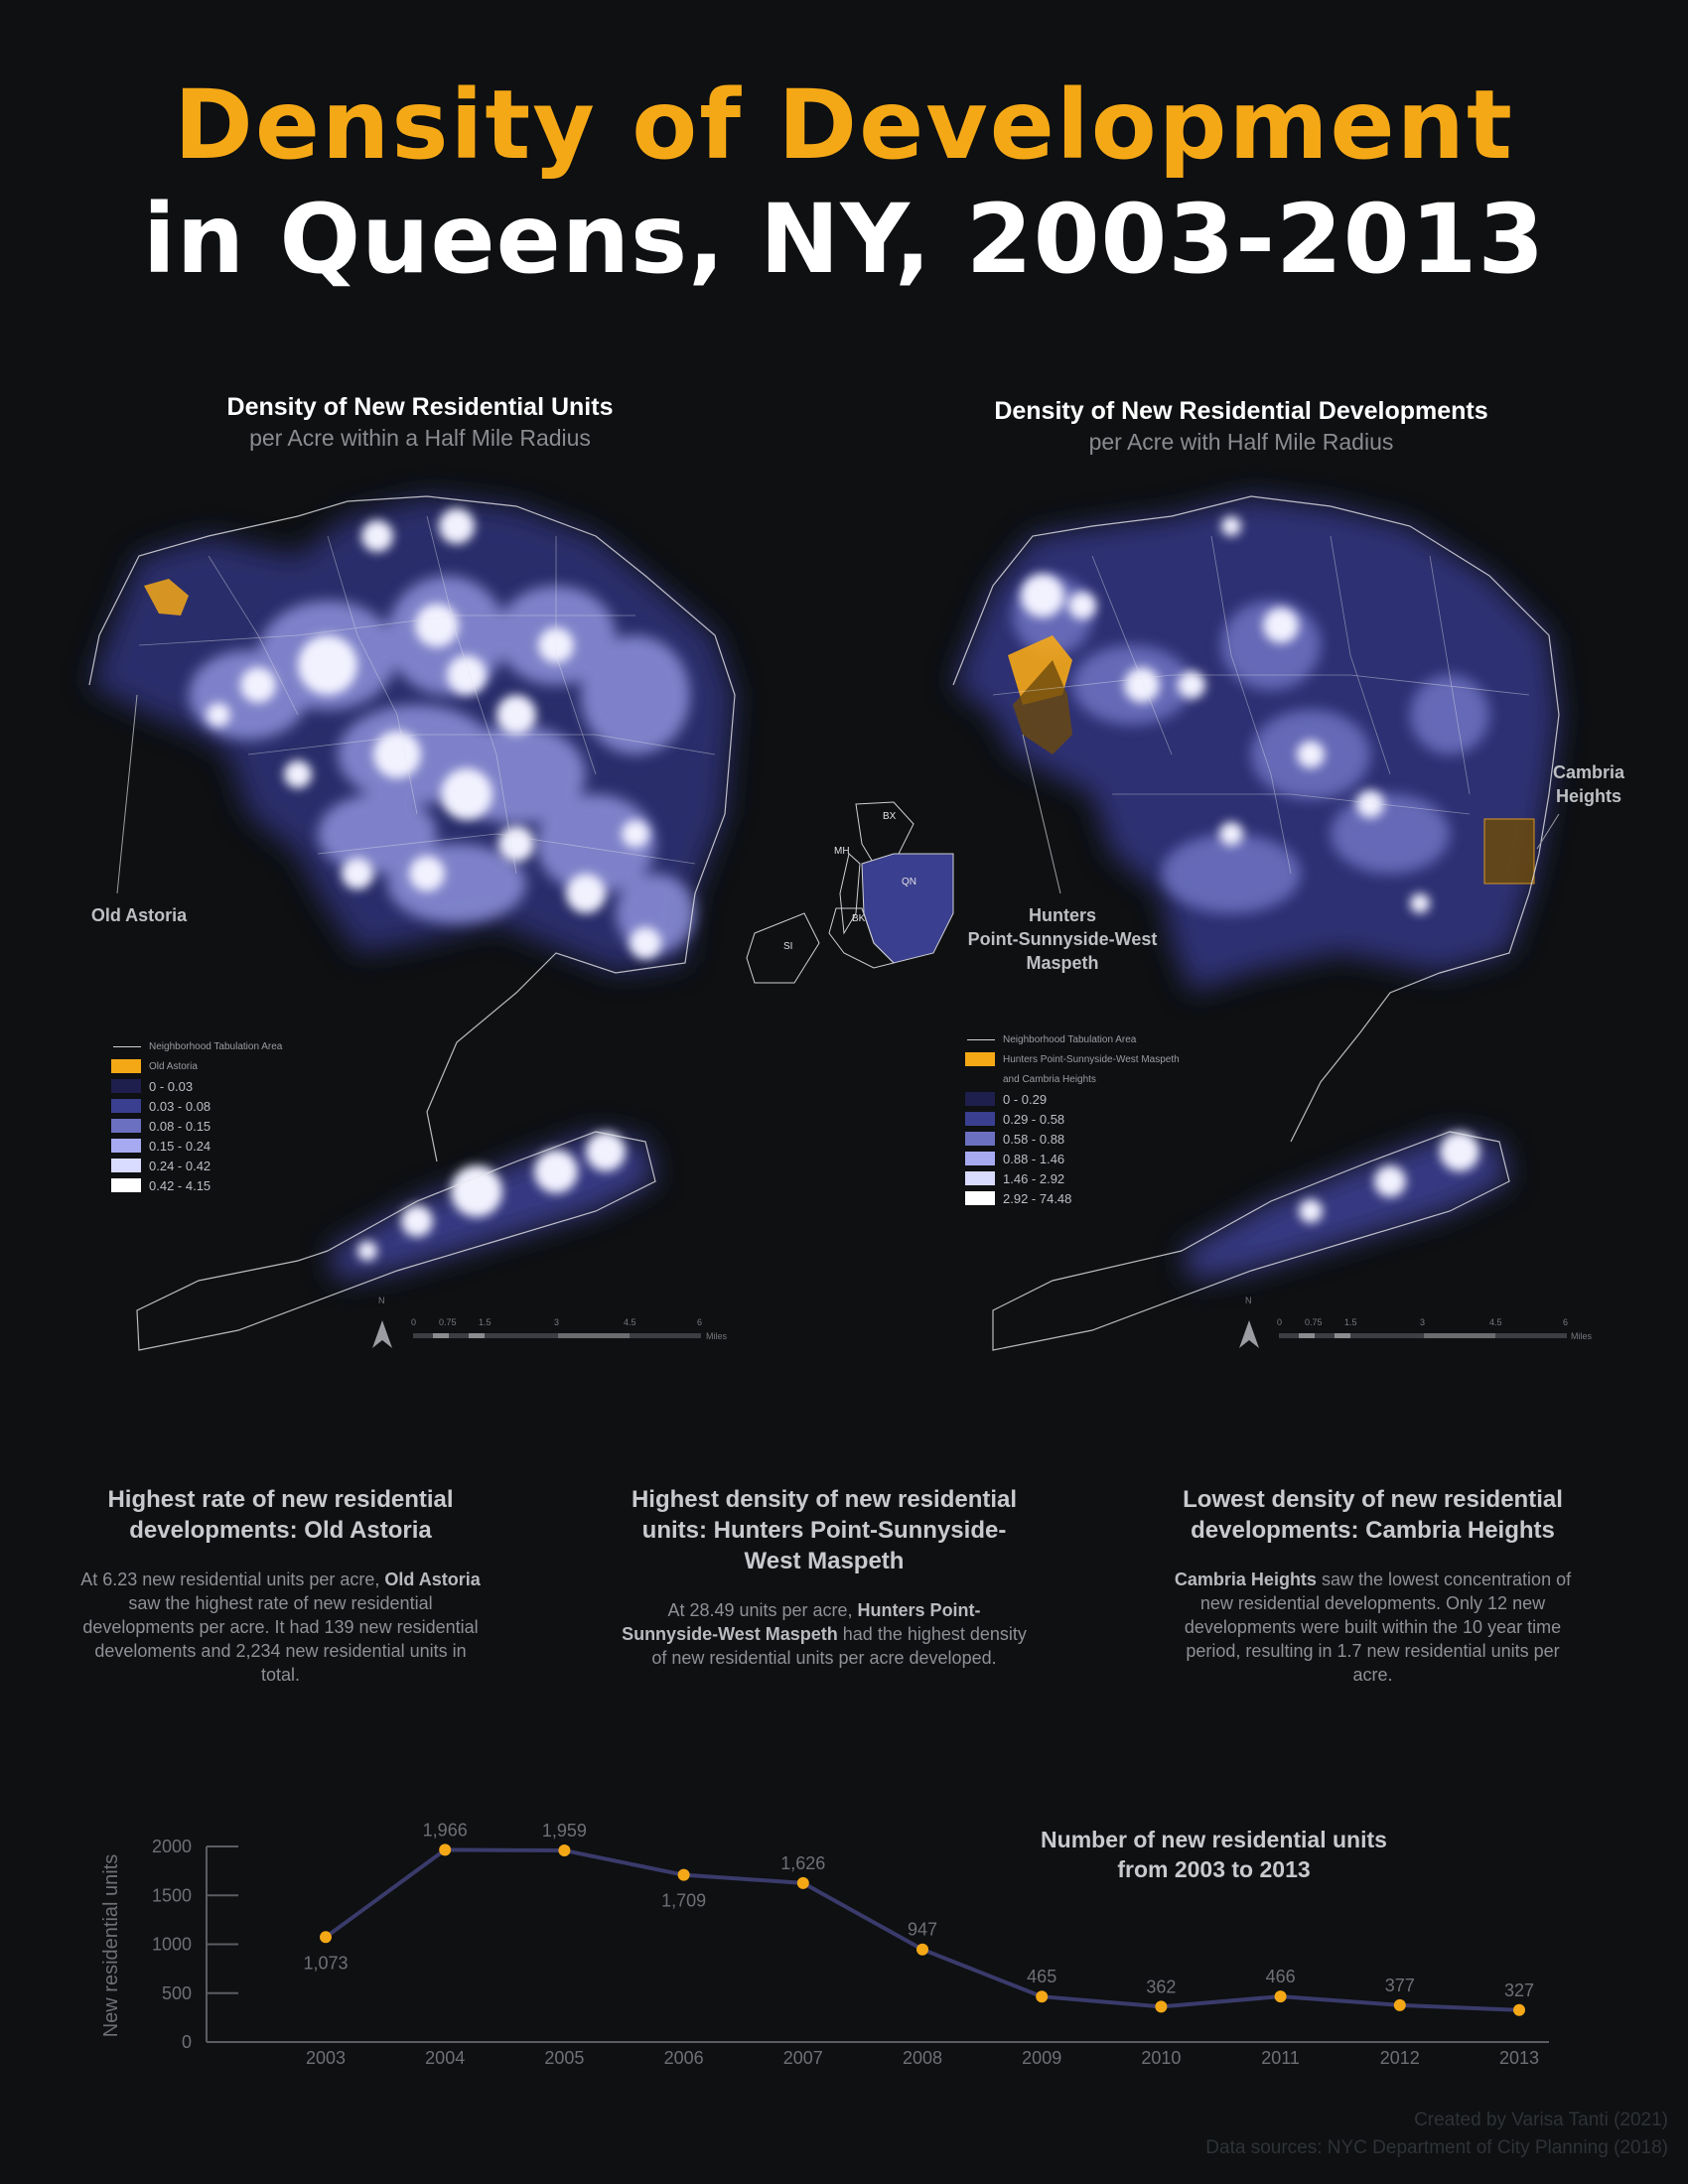 This screenshot has width=1688, height=2184. I want to click on legend-class: 0.08 - 0.15, so click(180, 1126).